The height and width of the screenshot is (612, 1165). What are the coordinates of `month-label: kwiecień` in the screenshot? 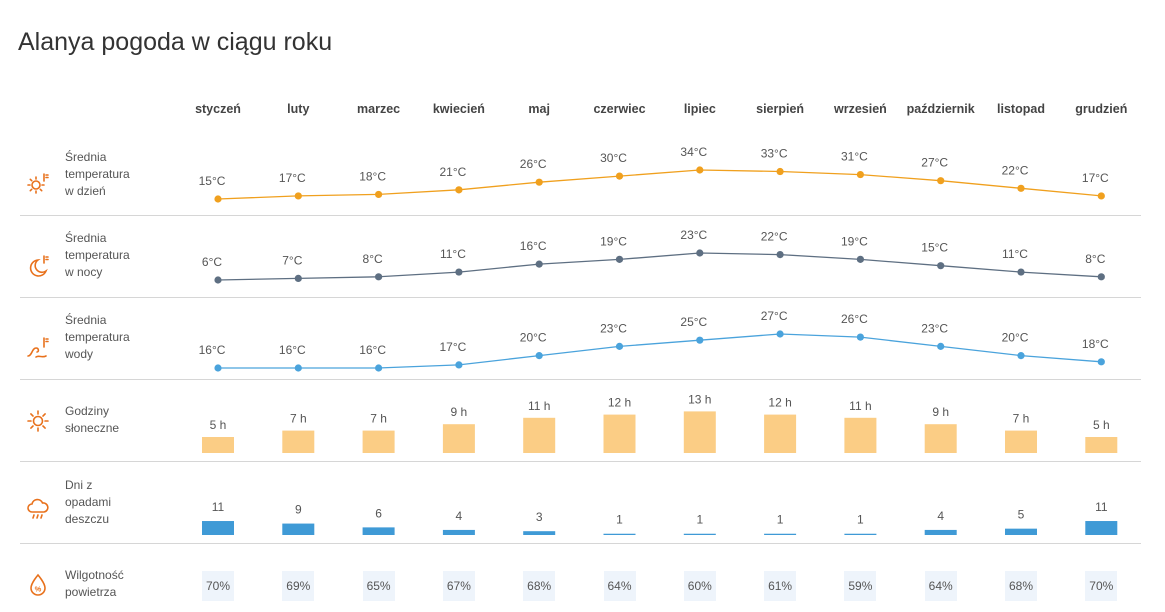 It's located at (458, 109).